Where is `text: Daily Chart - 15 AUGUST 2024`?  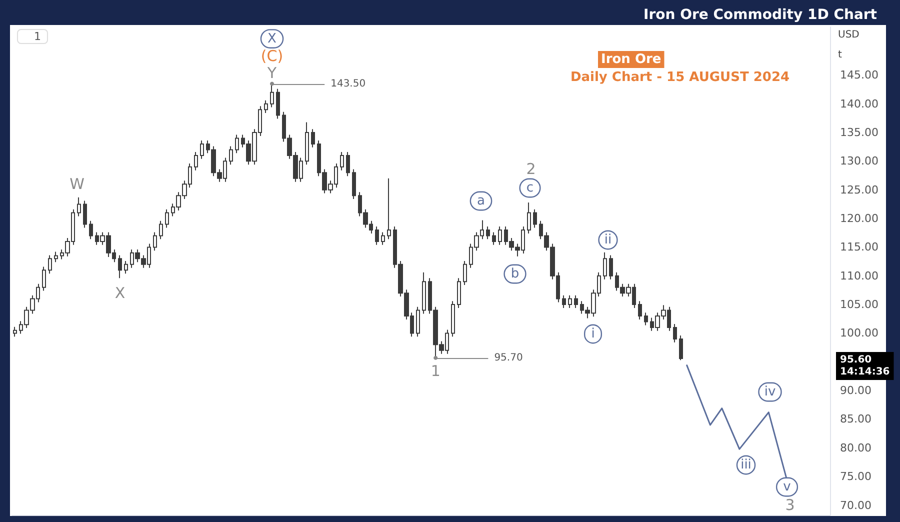 text: Daily Chart - 15 AUGUST 2024 is located at coordinates (680, 77).